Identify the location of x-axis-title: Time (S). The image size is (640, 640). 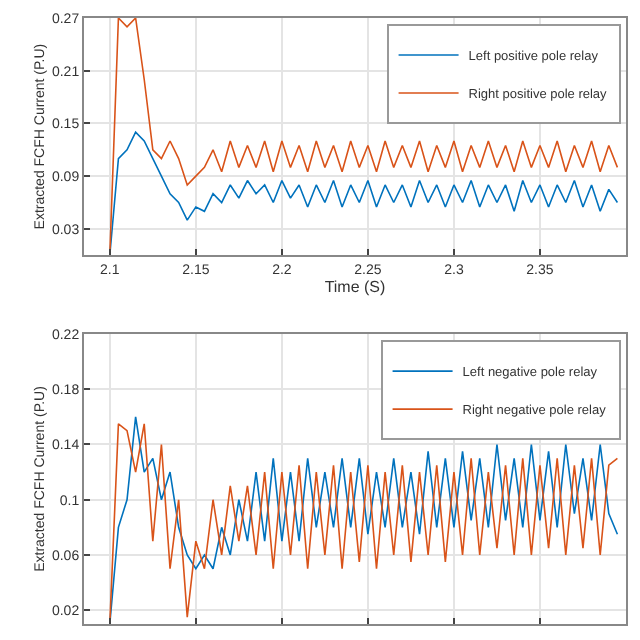
(355, 287).